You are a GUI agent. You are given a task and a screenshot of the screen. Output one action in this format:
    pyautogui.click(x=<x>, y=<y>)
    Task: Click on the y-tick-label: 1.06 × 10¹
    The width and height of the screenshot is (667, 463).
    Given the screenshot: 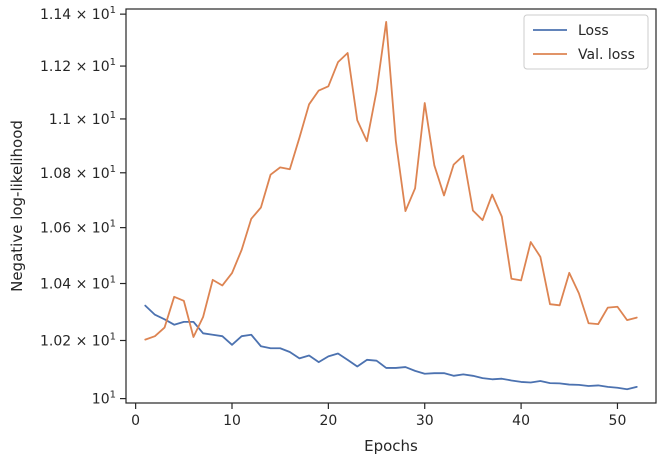 What is the action you would take?
    pyautogui.click(x=78, y=228)
    